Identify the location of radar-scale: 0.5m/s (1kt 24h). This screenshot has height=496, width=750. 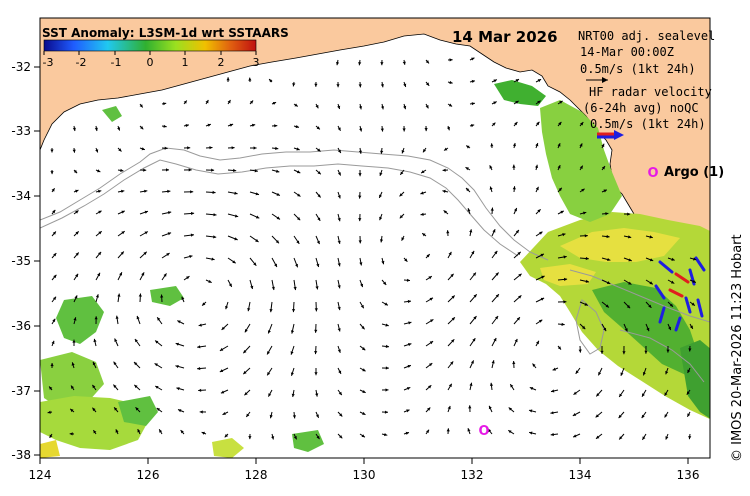
(648, 124).